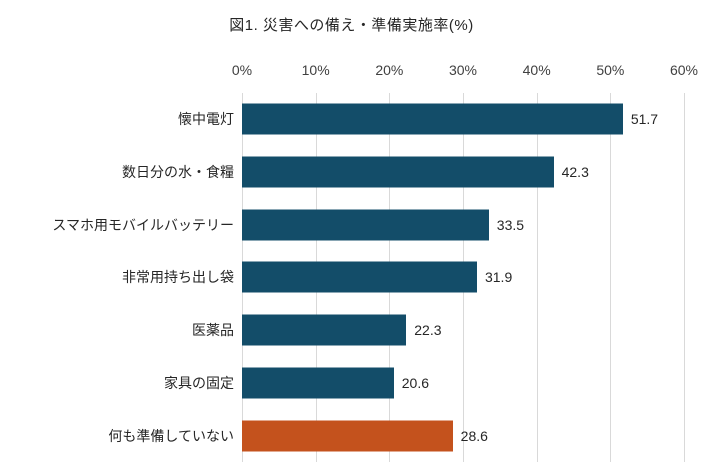  I want to click on bar-row: 医薬品 22.3, so click(438, 330).